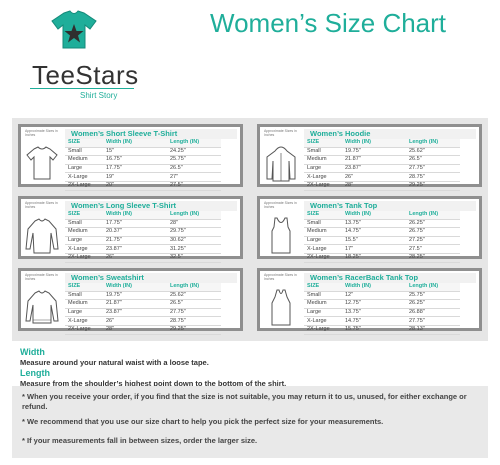 The image size is (500, 465). Describe the element at coordinates (374, 313) in the screenshot. I see `table-cell: 13.75"` at that location.